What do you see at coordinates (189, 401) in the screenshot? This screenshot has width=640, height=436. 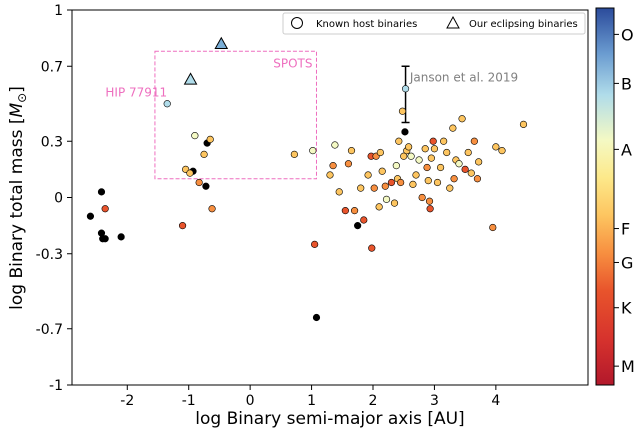 I see `x-tick-label: -1` at bounding box center [189, 401].